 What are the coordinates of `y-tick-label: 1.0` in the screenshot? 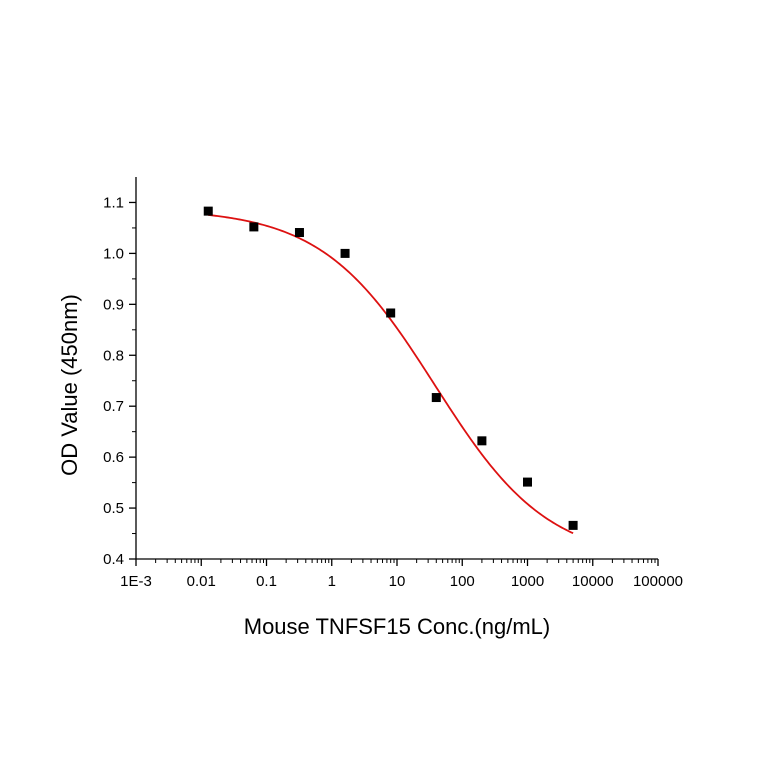 It's located at (113, 253).